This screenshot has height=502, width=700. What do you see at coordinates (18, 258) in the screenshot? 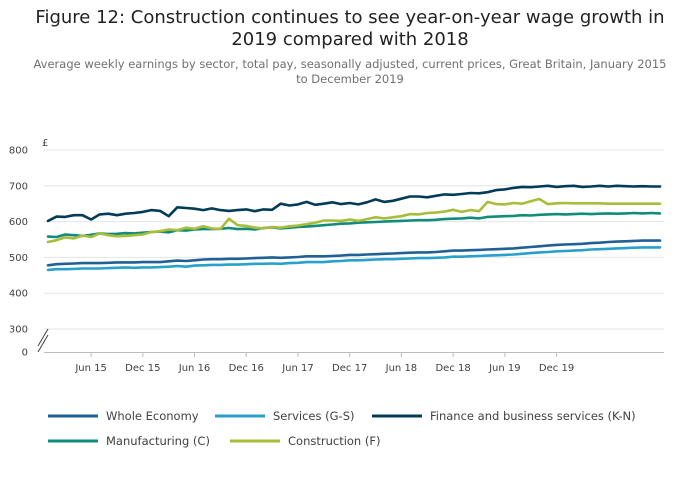
I see `y-tick-label: 500` at bounding box center [18, 258].